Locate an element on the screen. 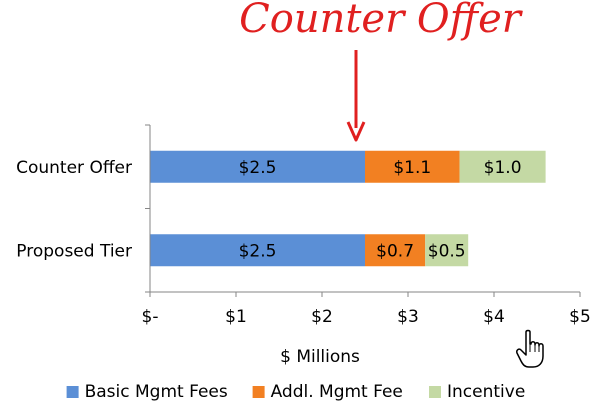  bar-basic-mgmt-fees-counter-offer is located at coordinates (257, 166).